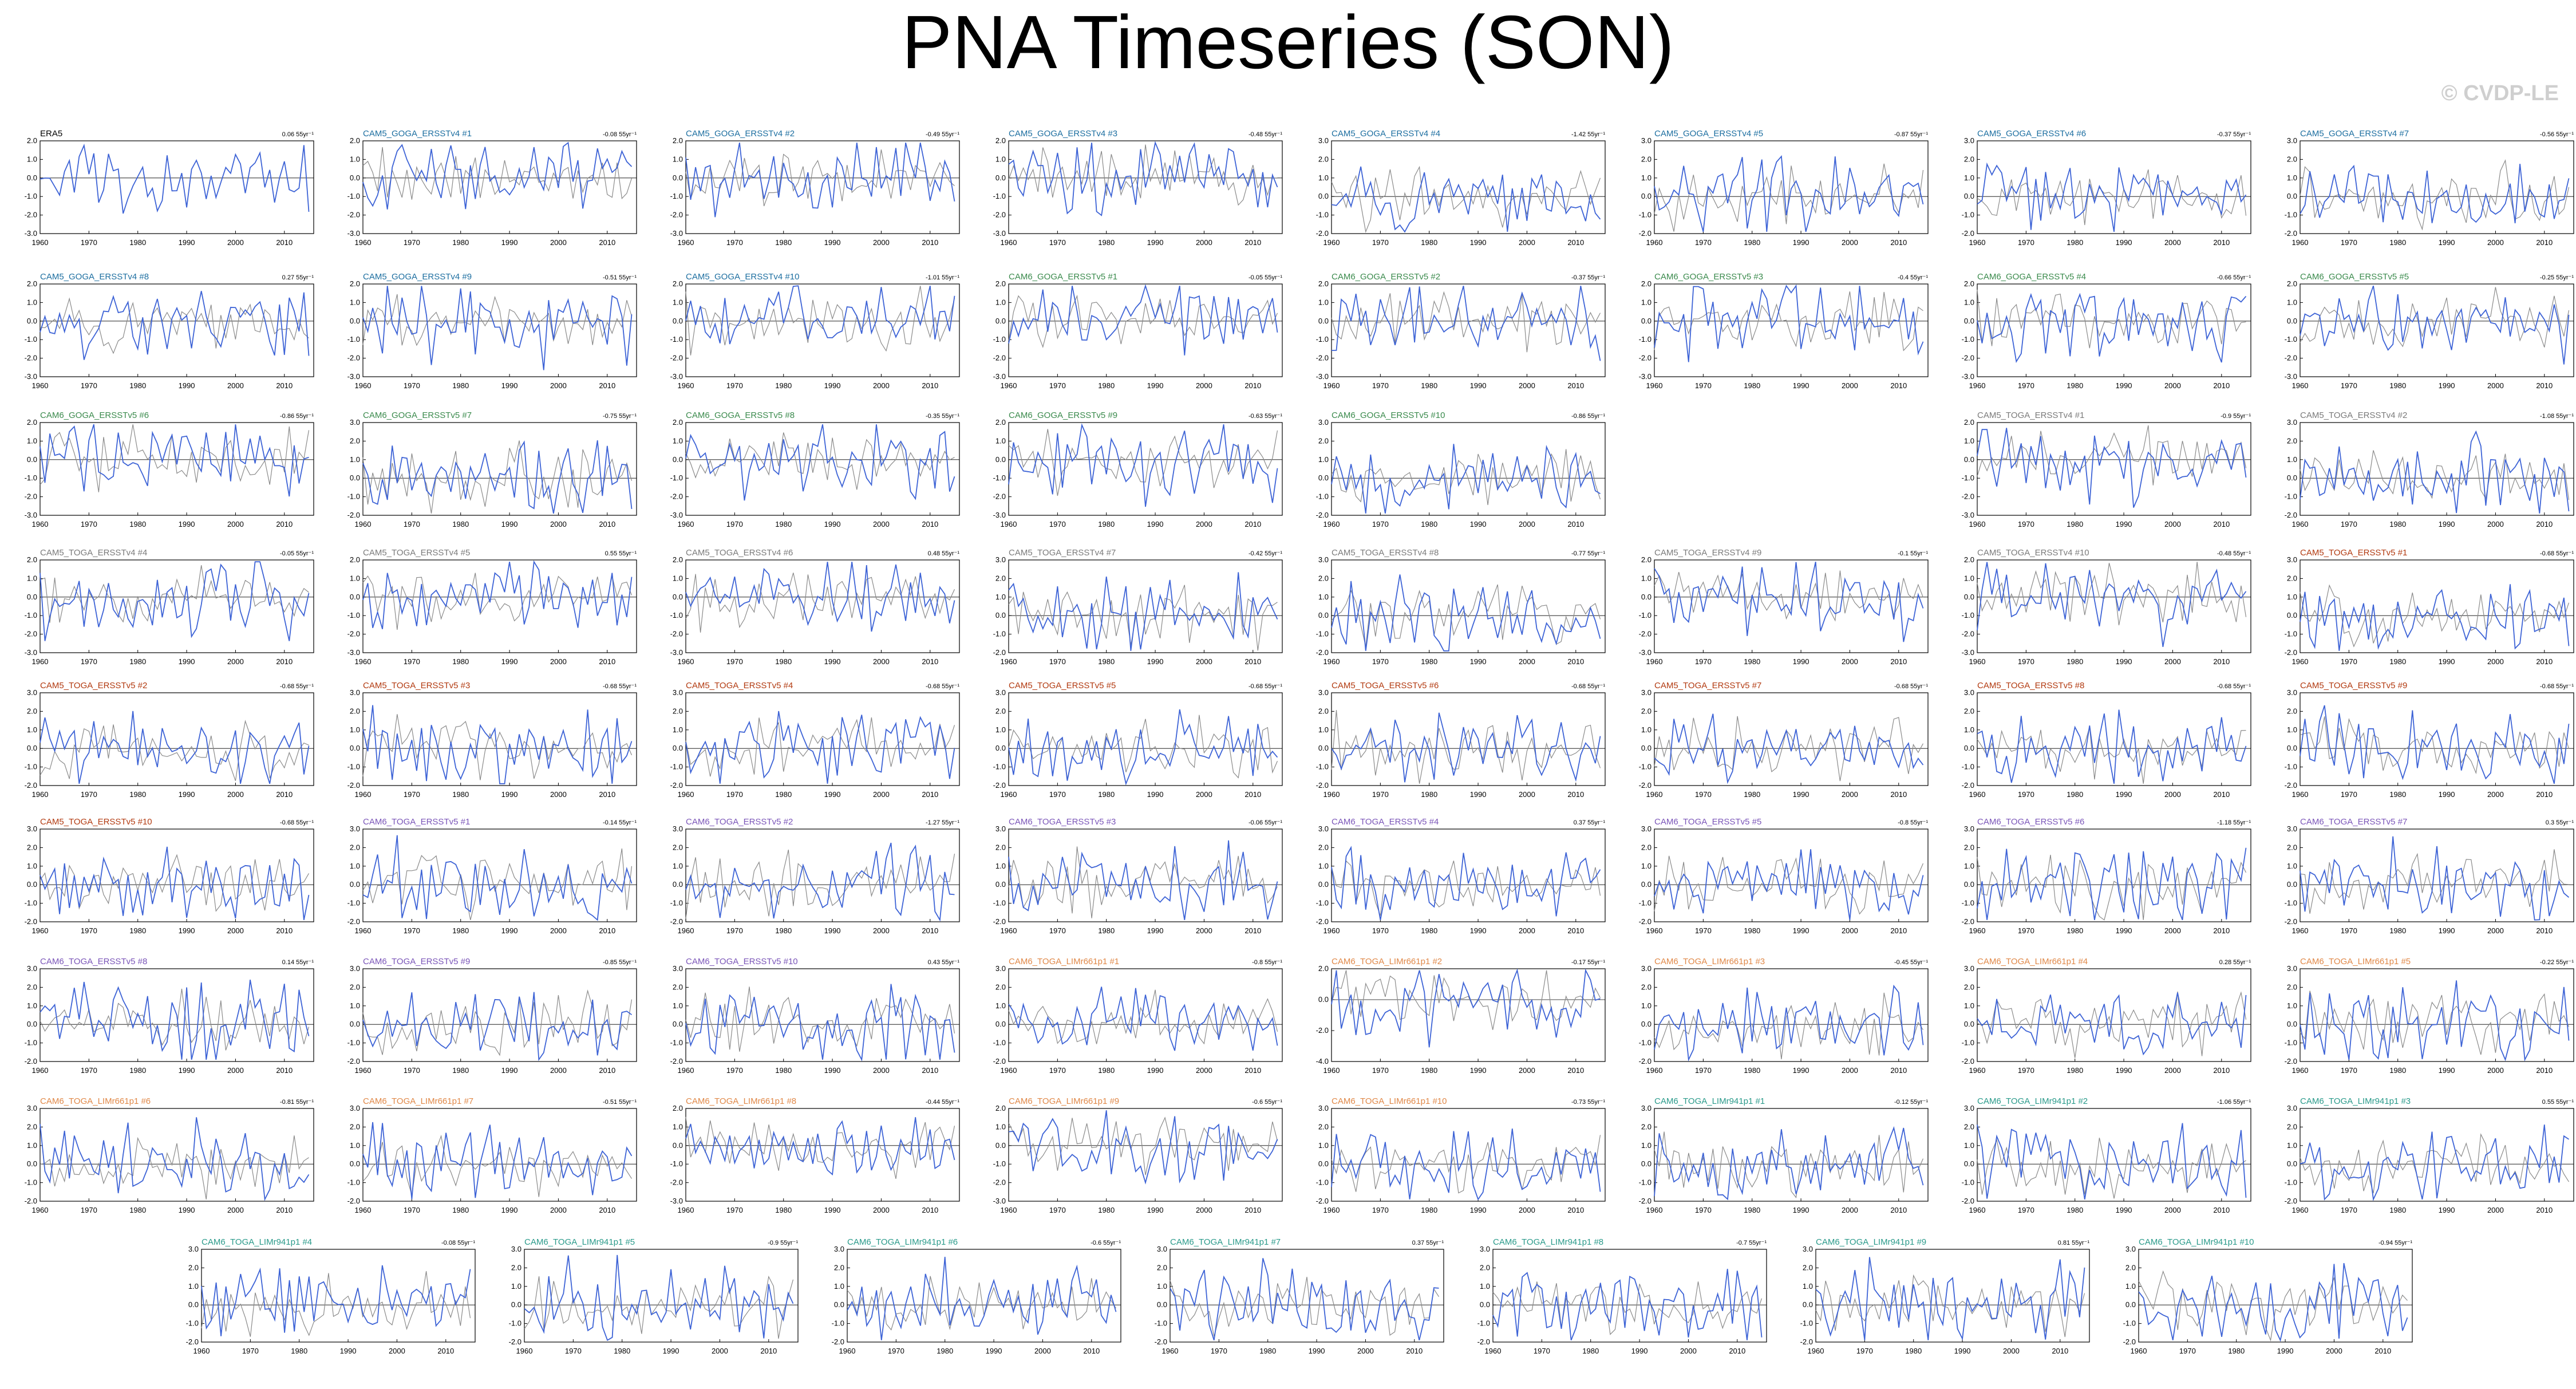 The height and width of the screenshot is (1389, 2576). What do you see at coordinates (621, 553) in the screenshot?
I see `panel-trend-rate: 0.55 55yr⁻¹` at bounding box center [621, 553].